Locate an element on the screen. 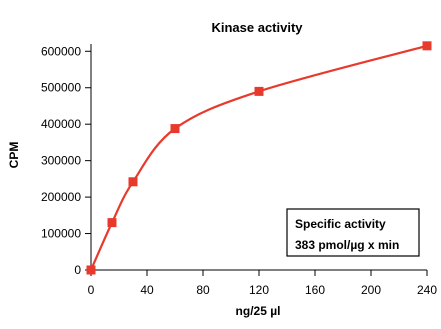 The width and height of the screenshot is (441, 329). x-tick-label: 160 is located at coordinates (315, 290).